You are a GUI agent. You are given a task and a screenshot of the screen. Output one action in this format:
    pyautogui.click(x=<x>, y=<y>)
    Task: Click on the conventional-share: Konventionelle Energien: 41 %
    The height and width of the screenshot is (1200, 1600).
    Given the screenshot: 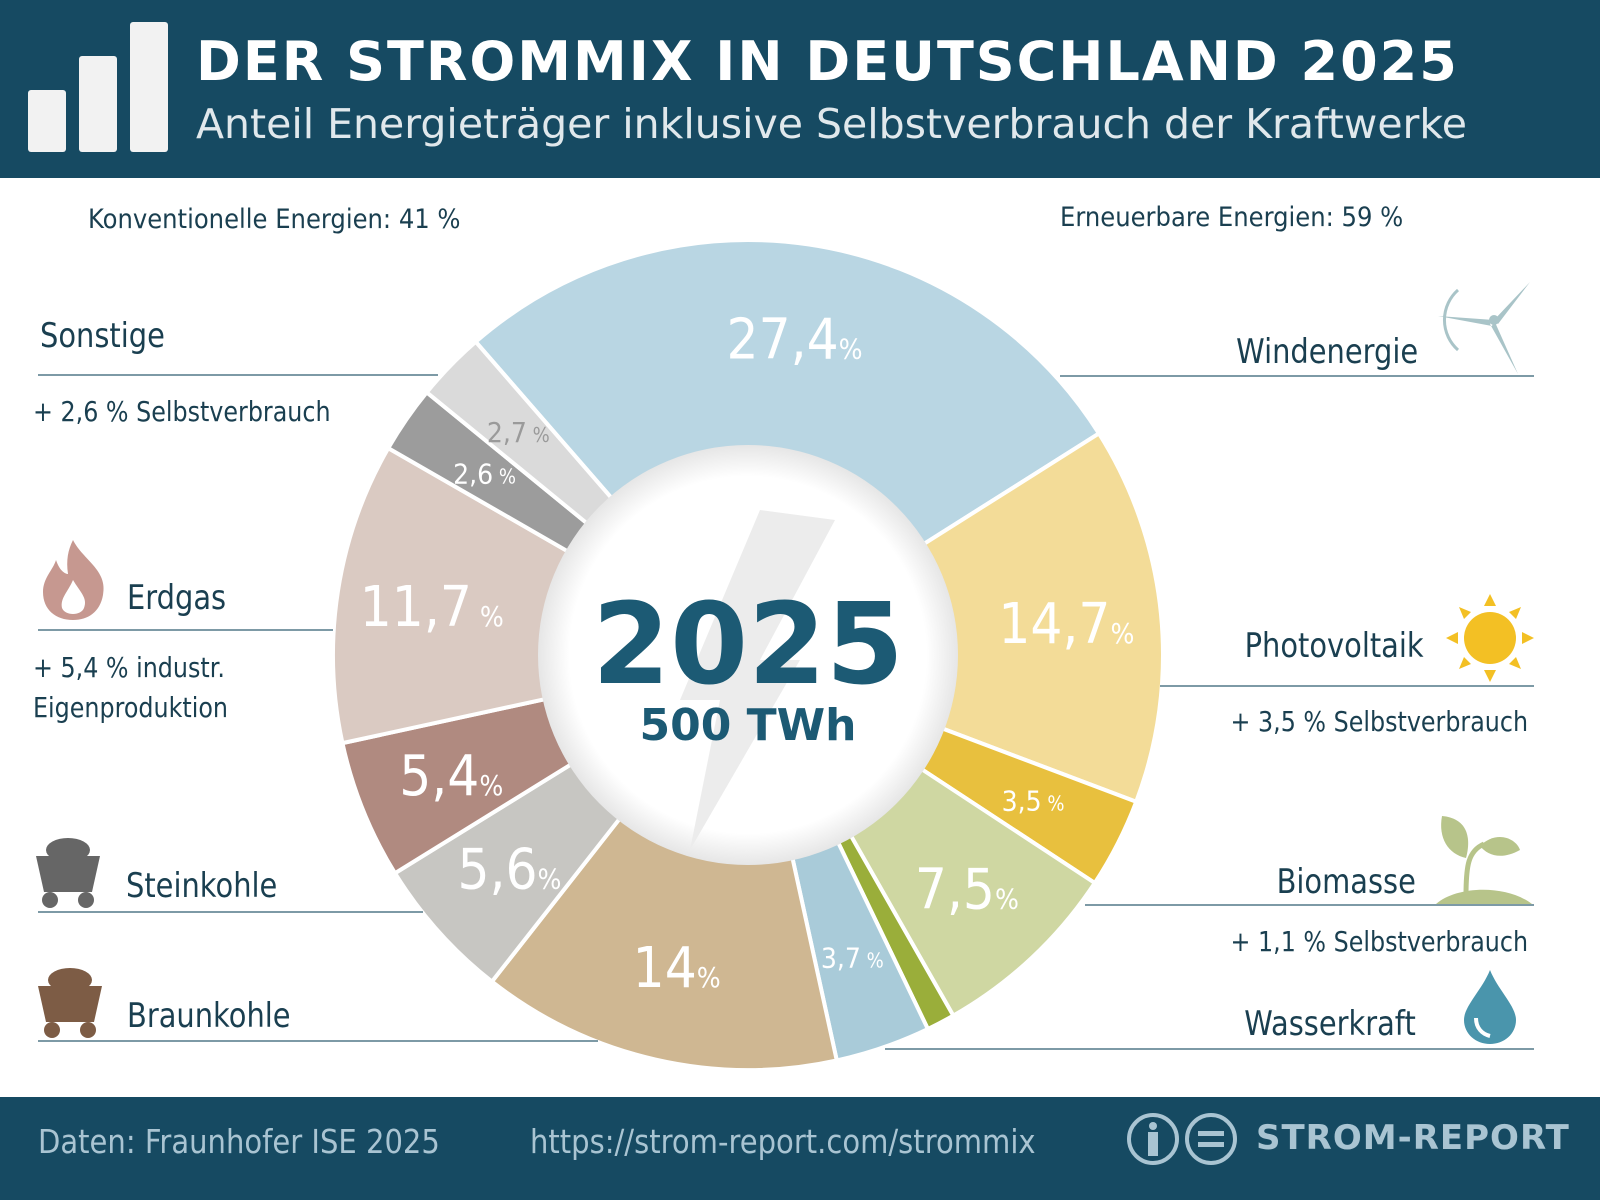 What is the action you would take?
    pyautogui.click(x=274, y=219)
    